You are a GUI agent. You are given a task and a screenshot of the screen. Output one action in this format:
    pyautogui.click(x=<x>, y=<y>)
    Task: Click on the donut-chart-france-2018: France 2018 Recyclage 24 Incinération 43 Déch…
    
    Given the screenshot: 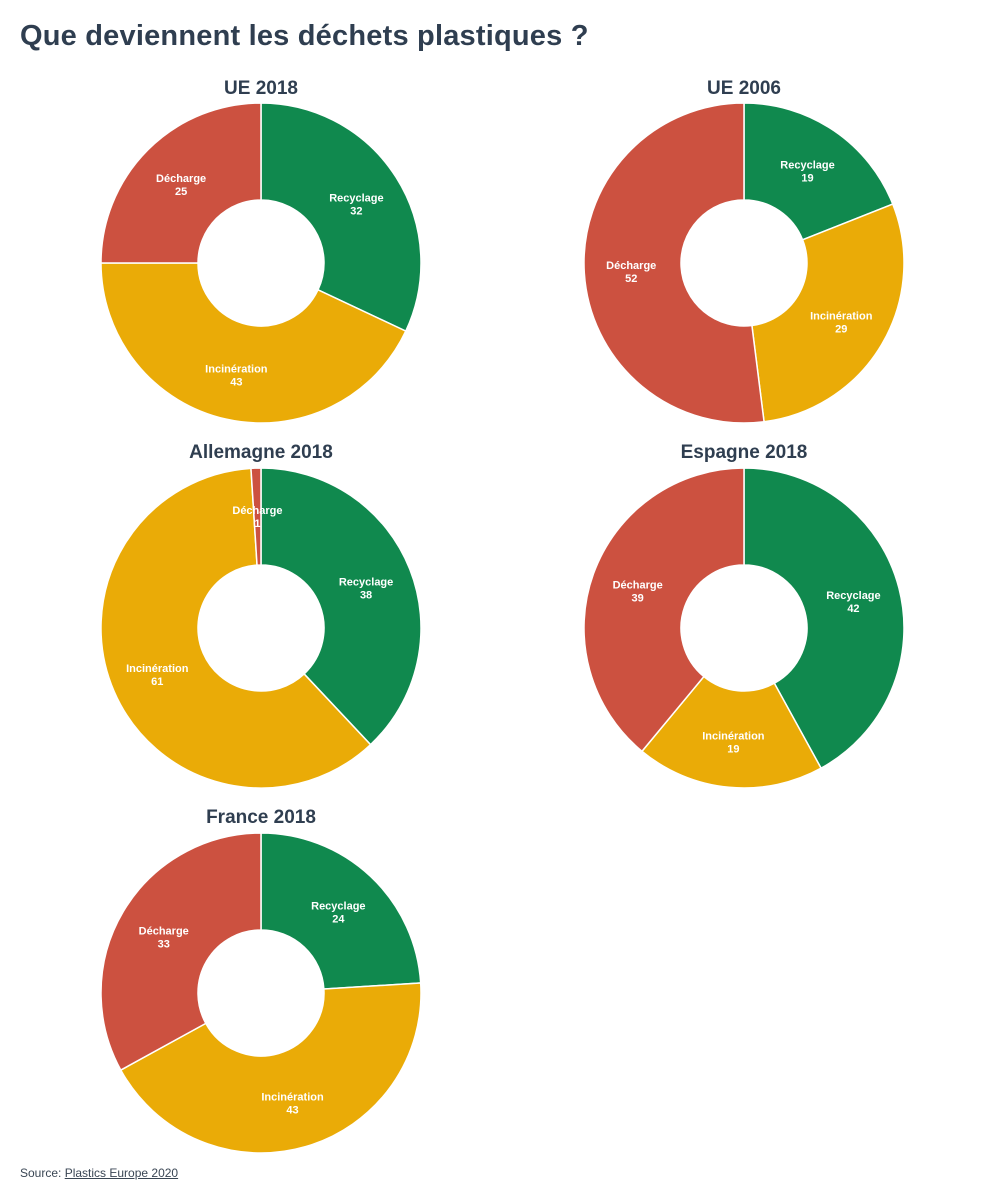 What is the action you would take?
    pyautogui.click(x=261, y=980)
    